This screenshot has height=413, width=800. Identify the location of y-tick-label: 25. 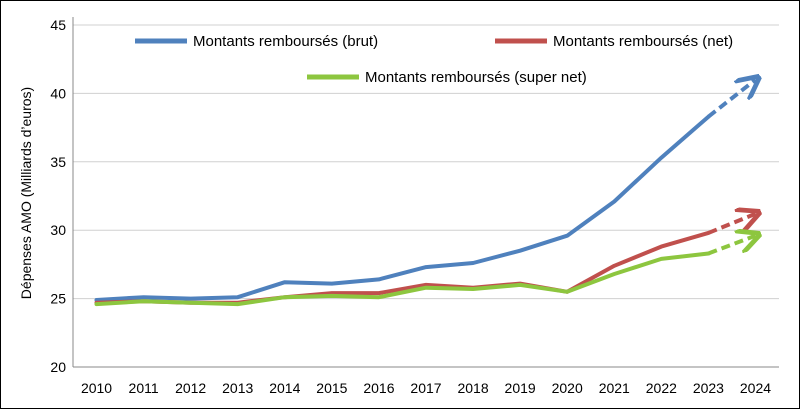
(58, 299).